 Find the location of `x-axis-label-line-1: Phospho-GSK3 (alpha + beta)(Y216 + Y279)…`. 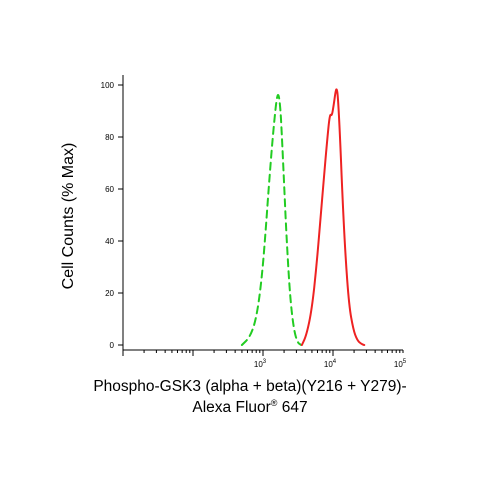

x-axis-label-line-1: Phospho-GSK3 (alpha + beta)(Y216 + Y279)… is located at coordinates (250, 386).